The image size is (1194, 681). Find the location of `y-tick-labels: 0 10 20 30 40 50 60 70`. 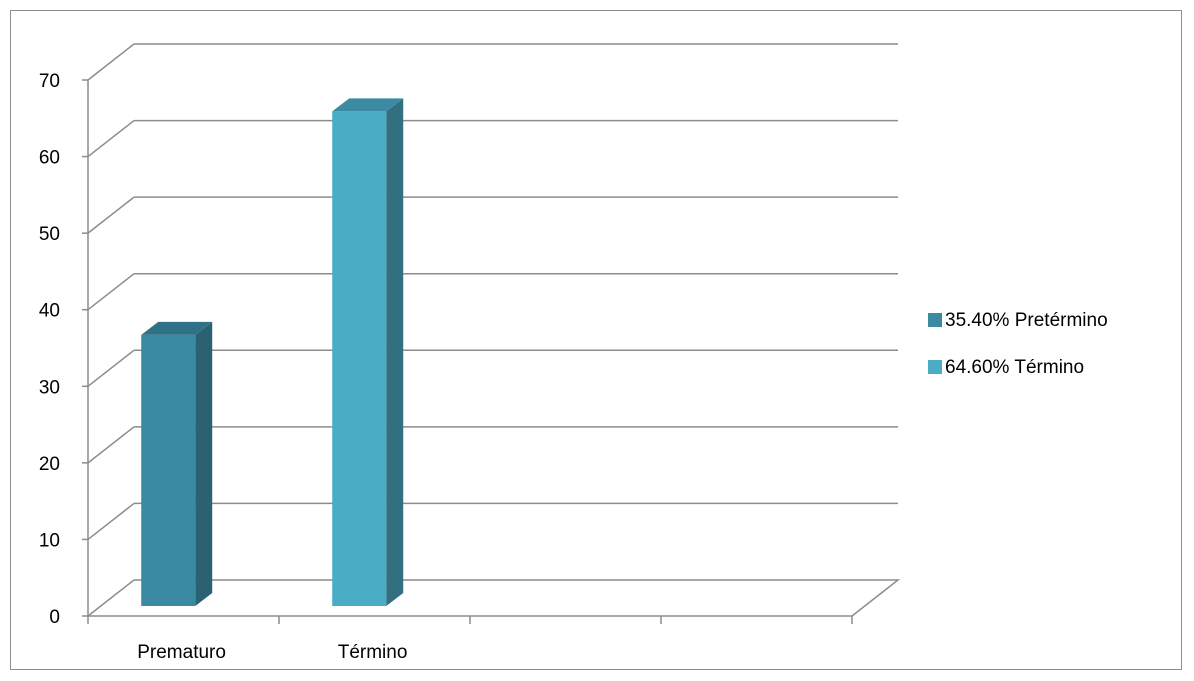

y-tick-labels: 0 10 20 30 40 50 60 70 is located at coordinates (49, 349).